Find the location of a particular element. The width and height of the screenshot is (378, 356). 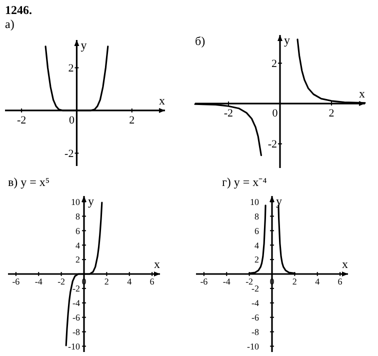

chart-title: б) is located at coordinates (200, 41).